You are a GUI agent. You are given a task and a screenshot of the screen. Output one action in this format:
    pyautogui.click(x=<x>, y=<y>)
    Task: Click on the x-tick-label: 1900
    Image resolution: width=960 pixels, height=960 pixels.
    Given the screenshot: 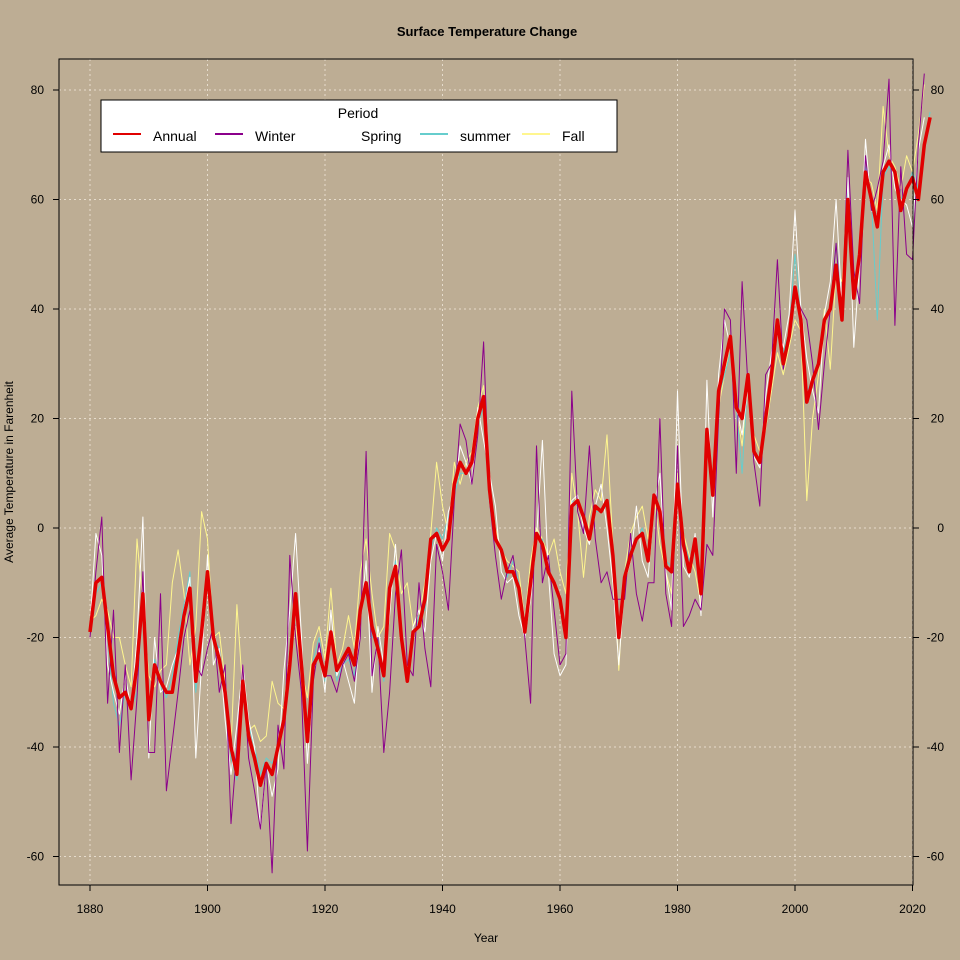 What is the action you would take?
    pyautogui.click(x=207, y=909)
    